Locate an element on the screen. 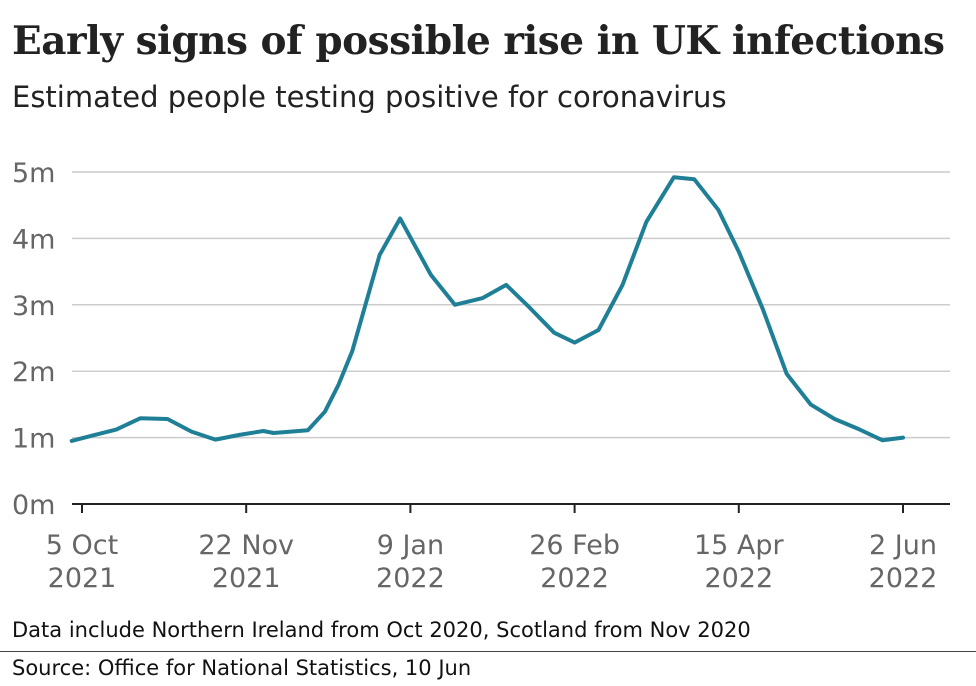 The image size is (976, 686). y-tick-label: 4m is located at coordinates (33, 239).